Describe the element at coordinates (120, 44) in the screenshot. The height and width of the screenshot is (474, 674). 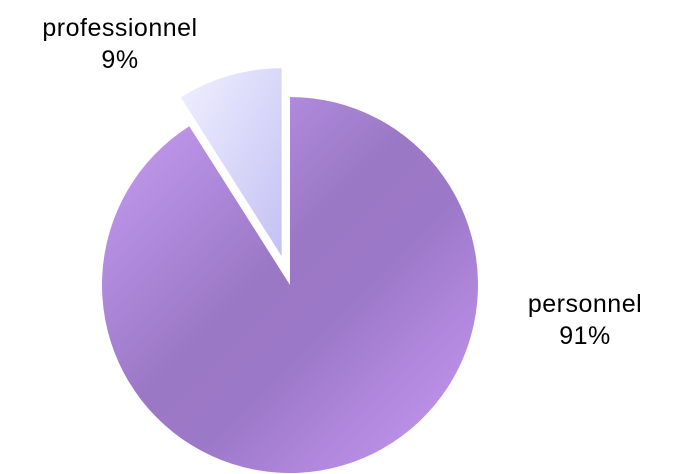
I see `label-professionnel: professionnel 9%` at that location.